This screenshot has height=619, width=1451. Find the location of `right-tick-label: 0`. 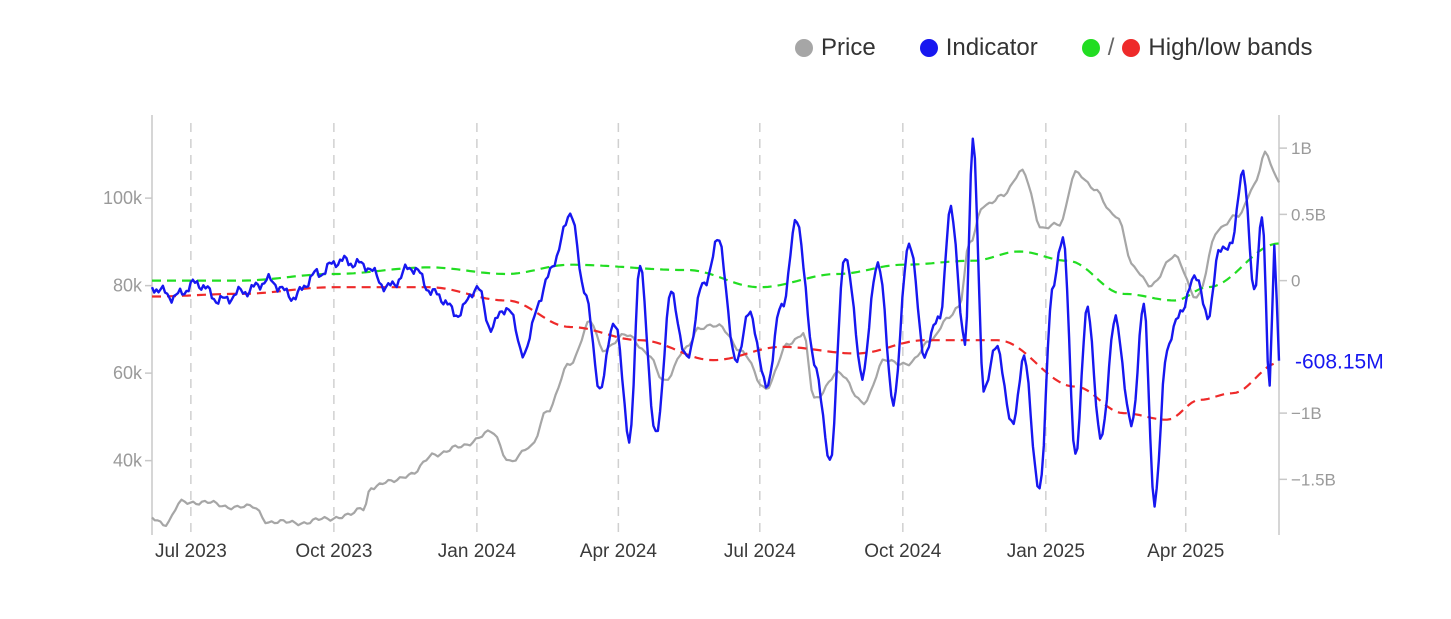

right-tick-label: 0 is located at coordinates (1295, 281).